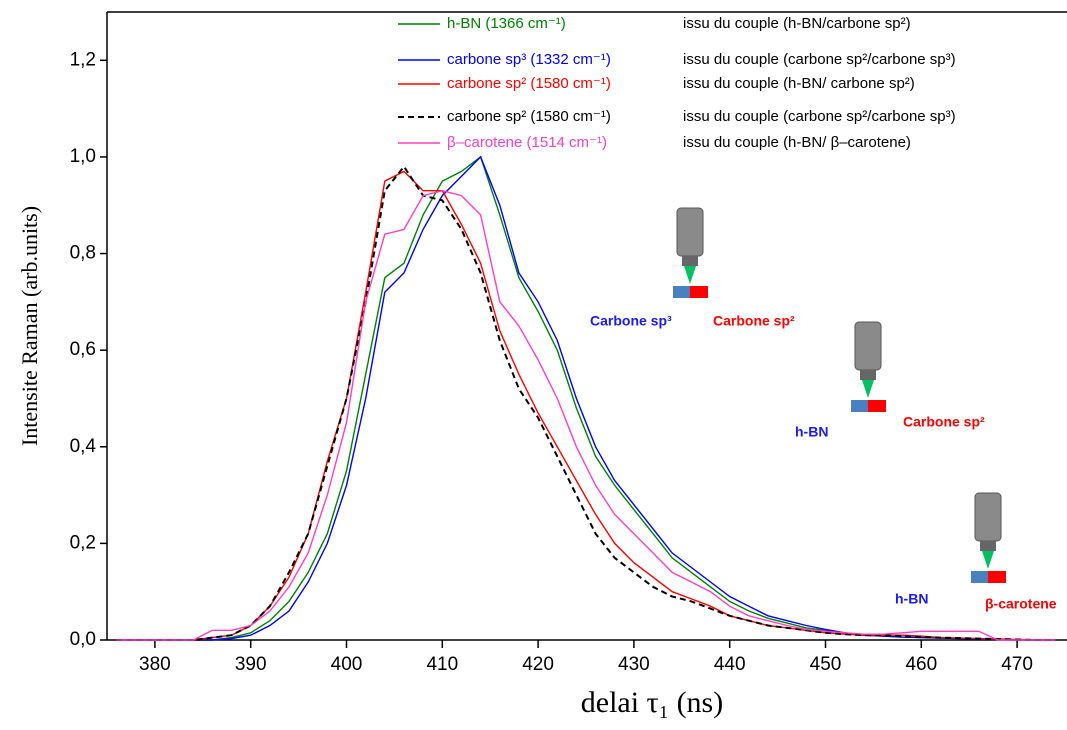 The height and width of the screenshot is (730, 1067). What do you see at coordinates (29, 326) in the screenshot?
I see `y-axis-label: Intensite Raman (arb.units)` at bounding box center [29, 326].